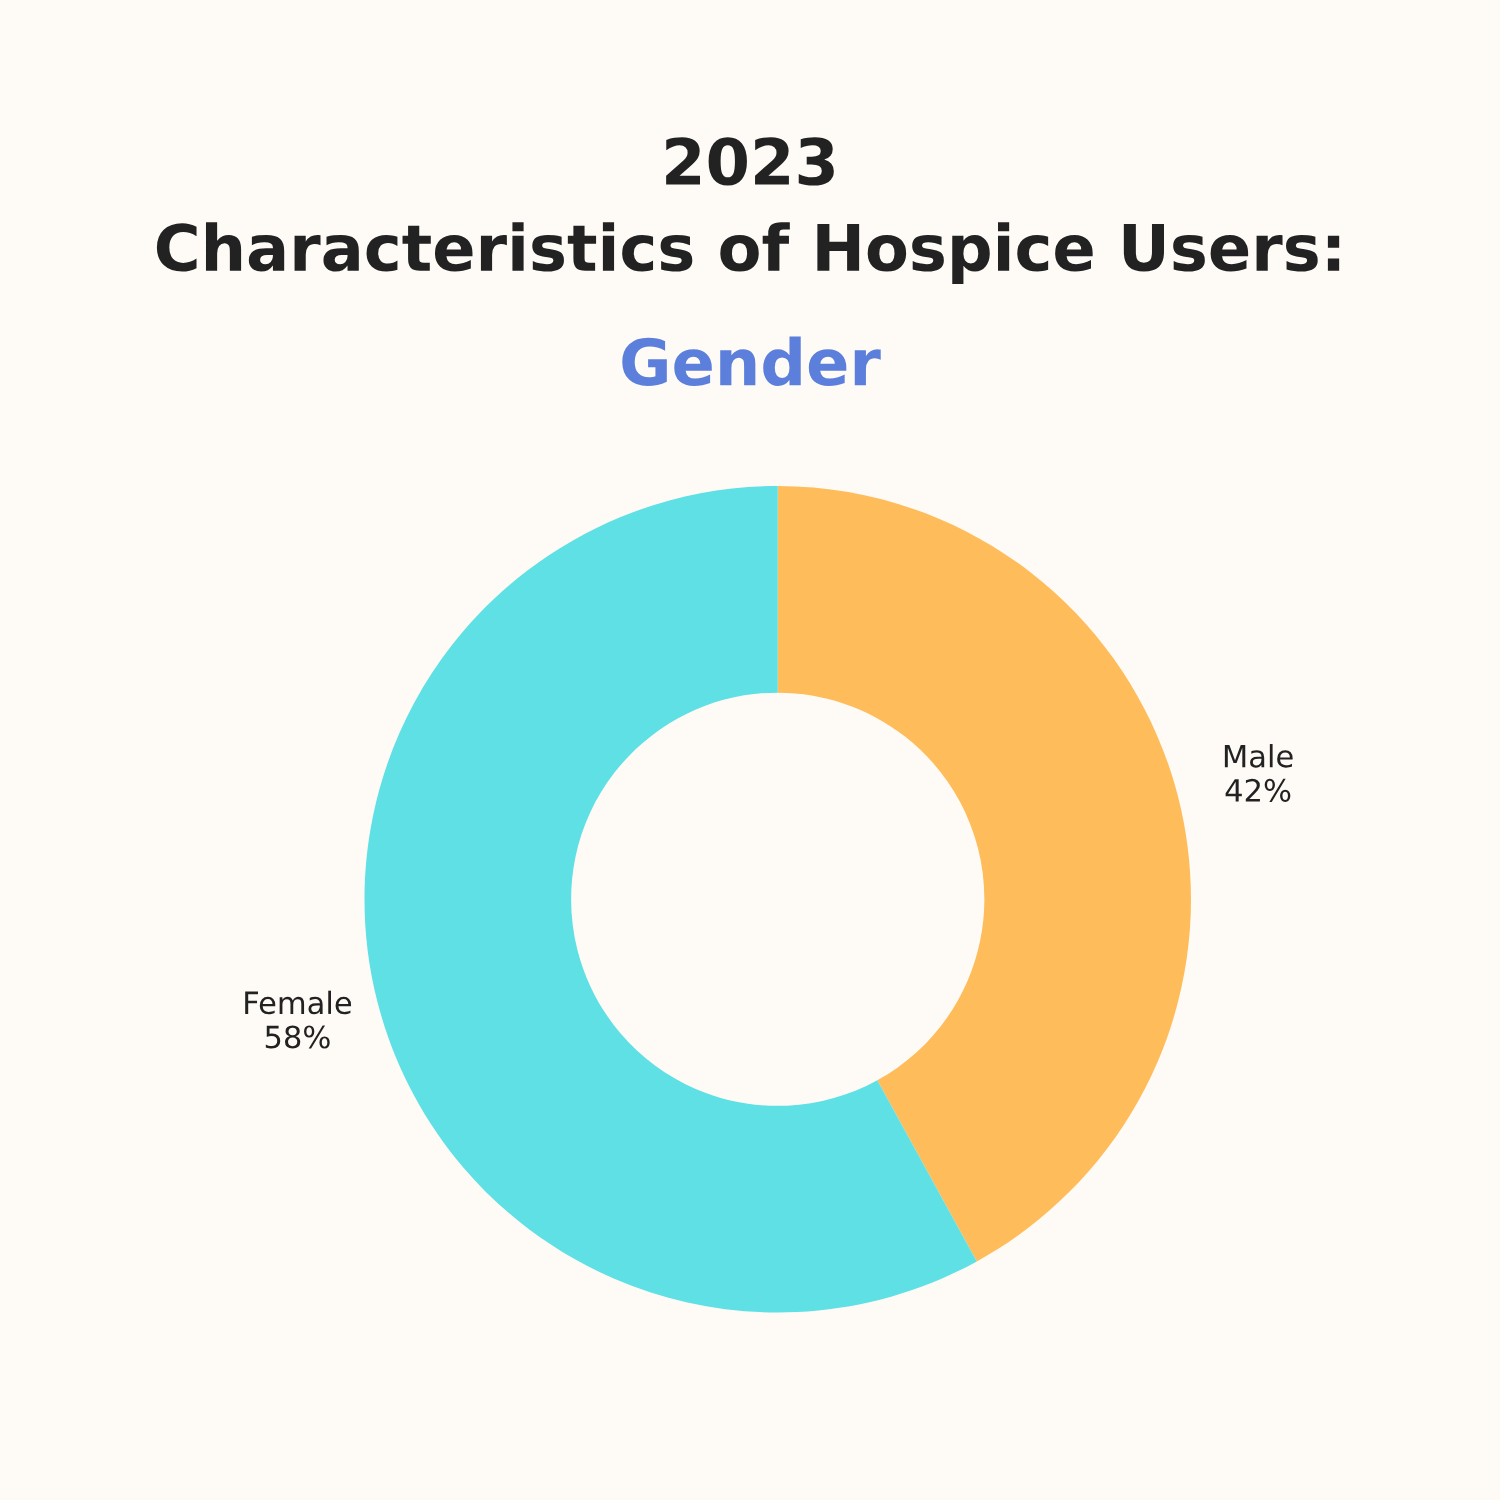  What do you see at coordinates (751, 361) in the screenshot?
I see `chart-subtitle: Gender` at bounding box center [751, 361].